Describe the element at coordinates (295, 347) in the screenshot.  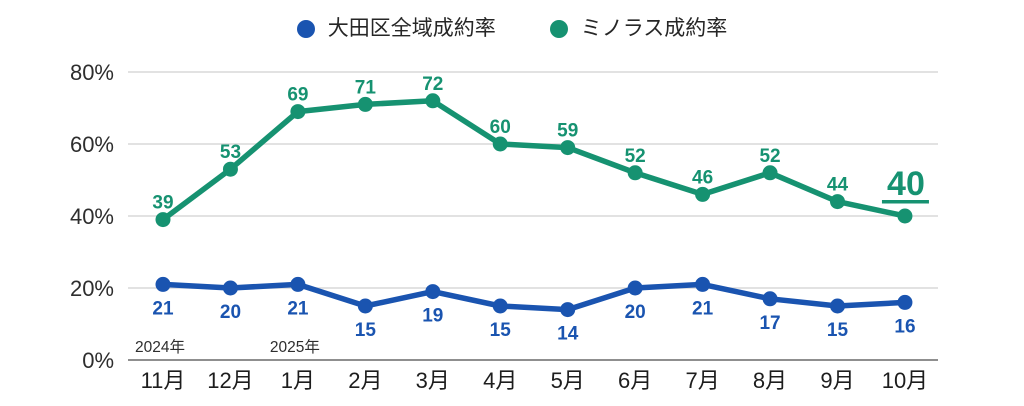
I see `year-label: 2025年` at that location.